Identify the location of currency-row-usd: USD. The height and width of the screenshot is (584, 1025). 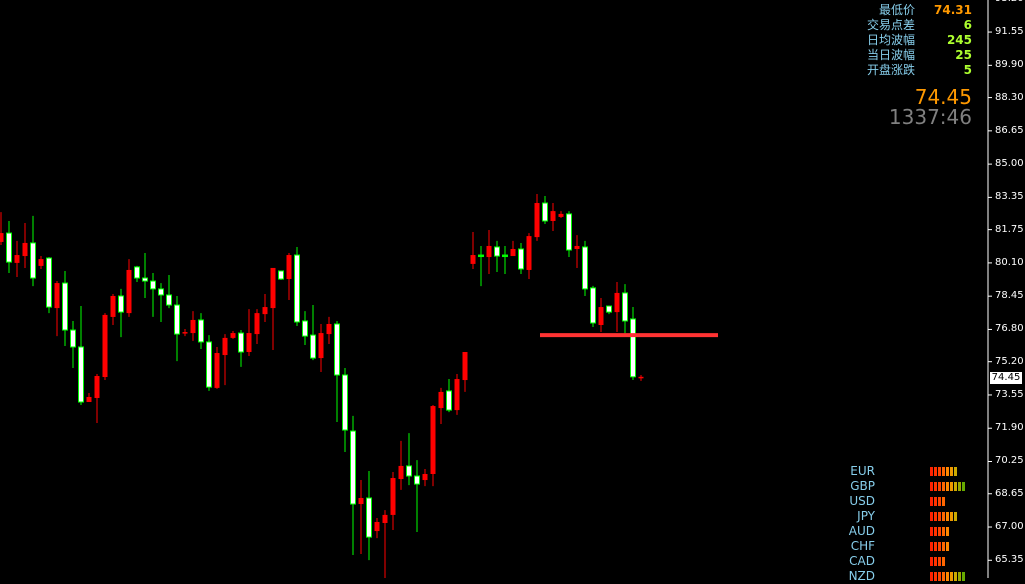
(914, 501).